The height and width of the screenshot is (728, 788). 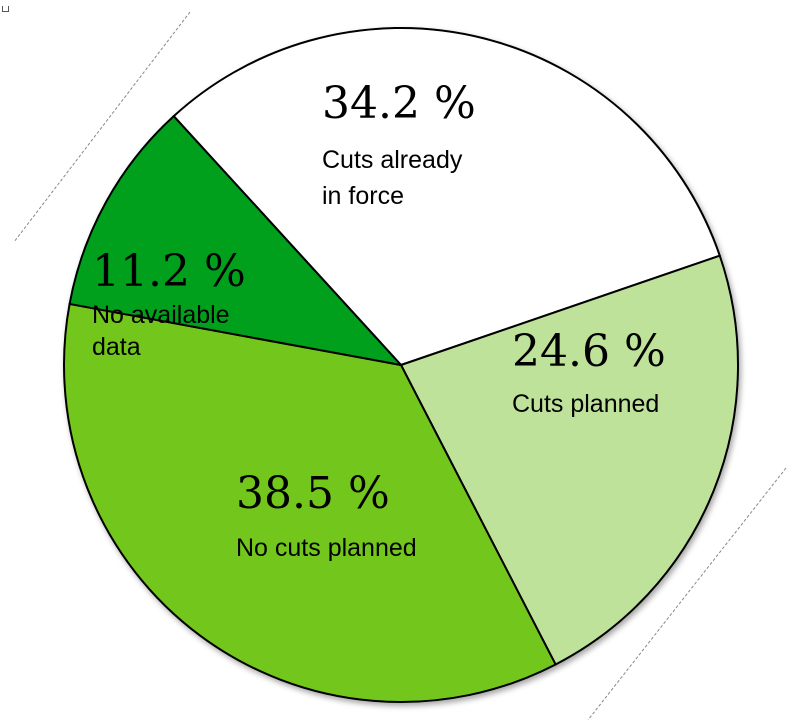 What do you see at coordinates (313, 493) in the screenshot?
I see `slice-percent-label: 38.5 %` at bounding box center [313, 493].